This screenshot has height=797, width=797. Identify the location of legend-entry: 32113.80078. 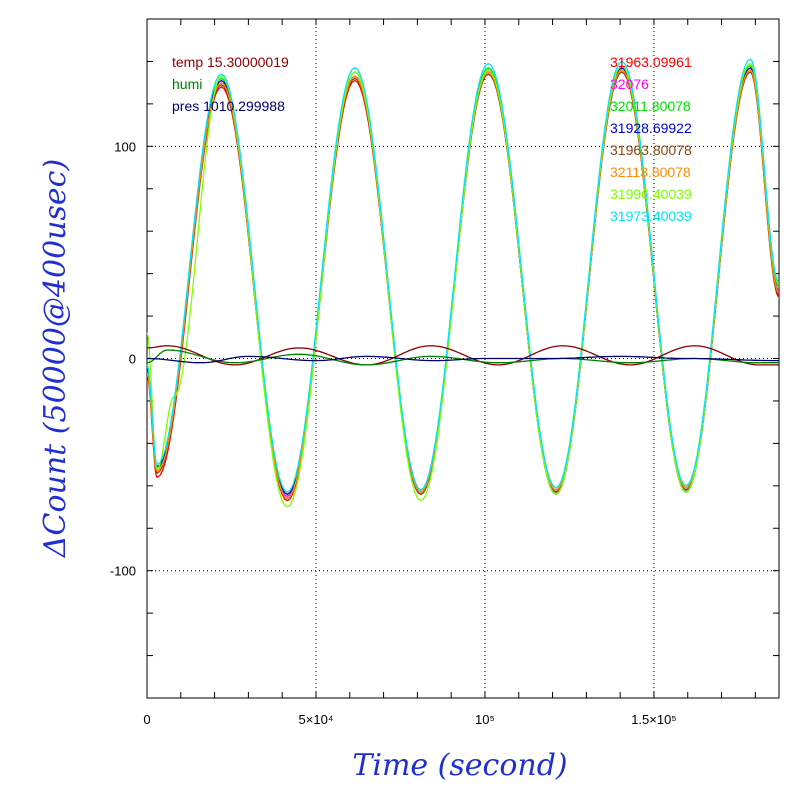
(650, 172).